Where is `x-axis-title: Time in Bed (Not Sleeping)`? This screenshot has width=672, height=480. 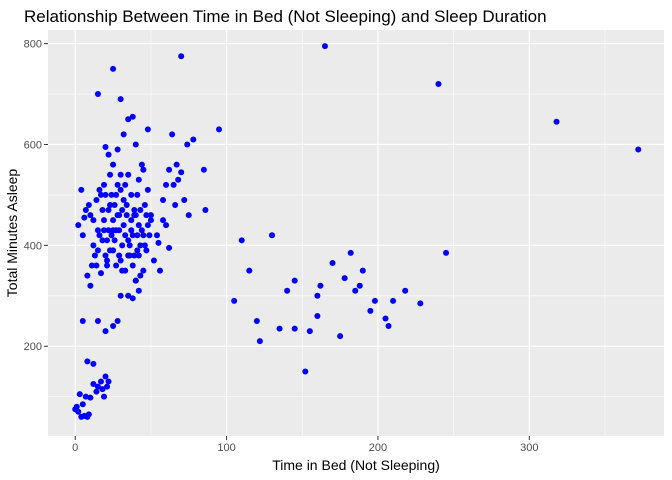 x-axis-title: Time in Bed (Not Sleeping) is located at coordinates (356, 465).